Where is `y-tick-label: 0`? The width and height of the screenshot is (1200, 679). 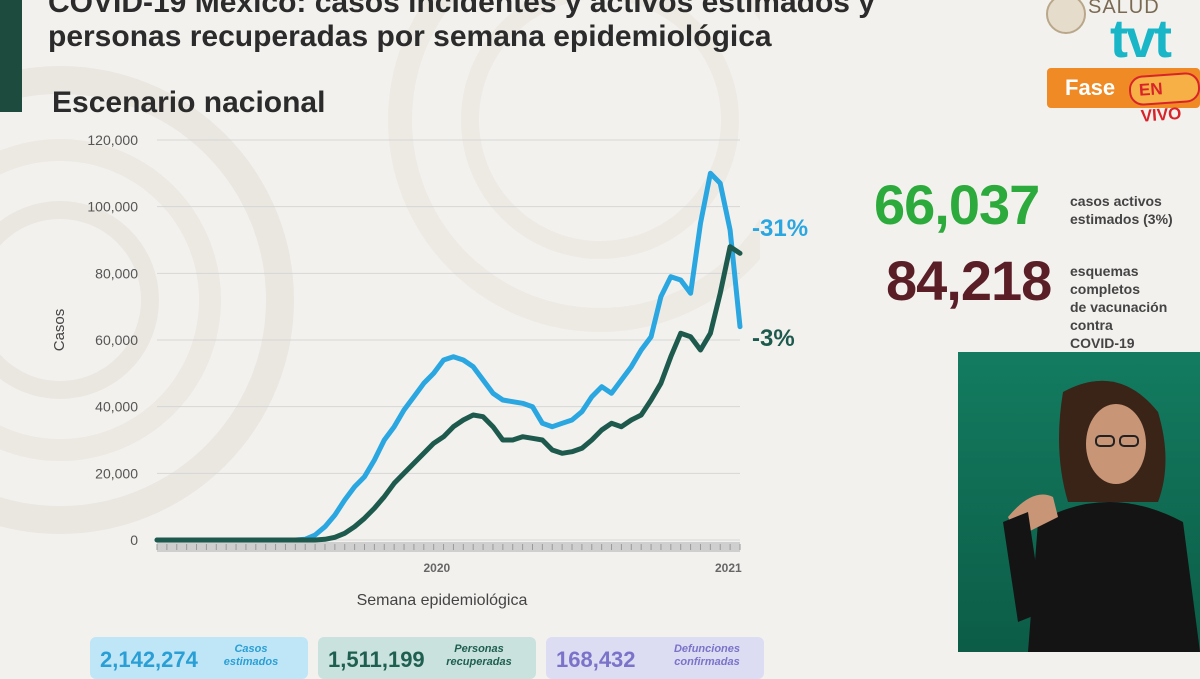
y-tick-label: 0 is located at coordinates (134, 540).